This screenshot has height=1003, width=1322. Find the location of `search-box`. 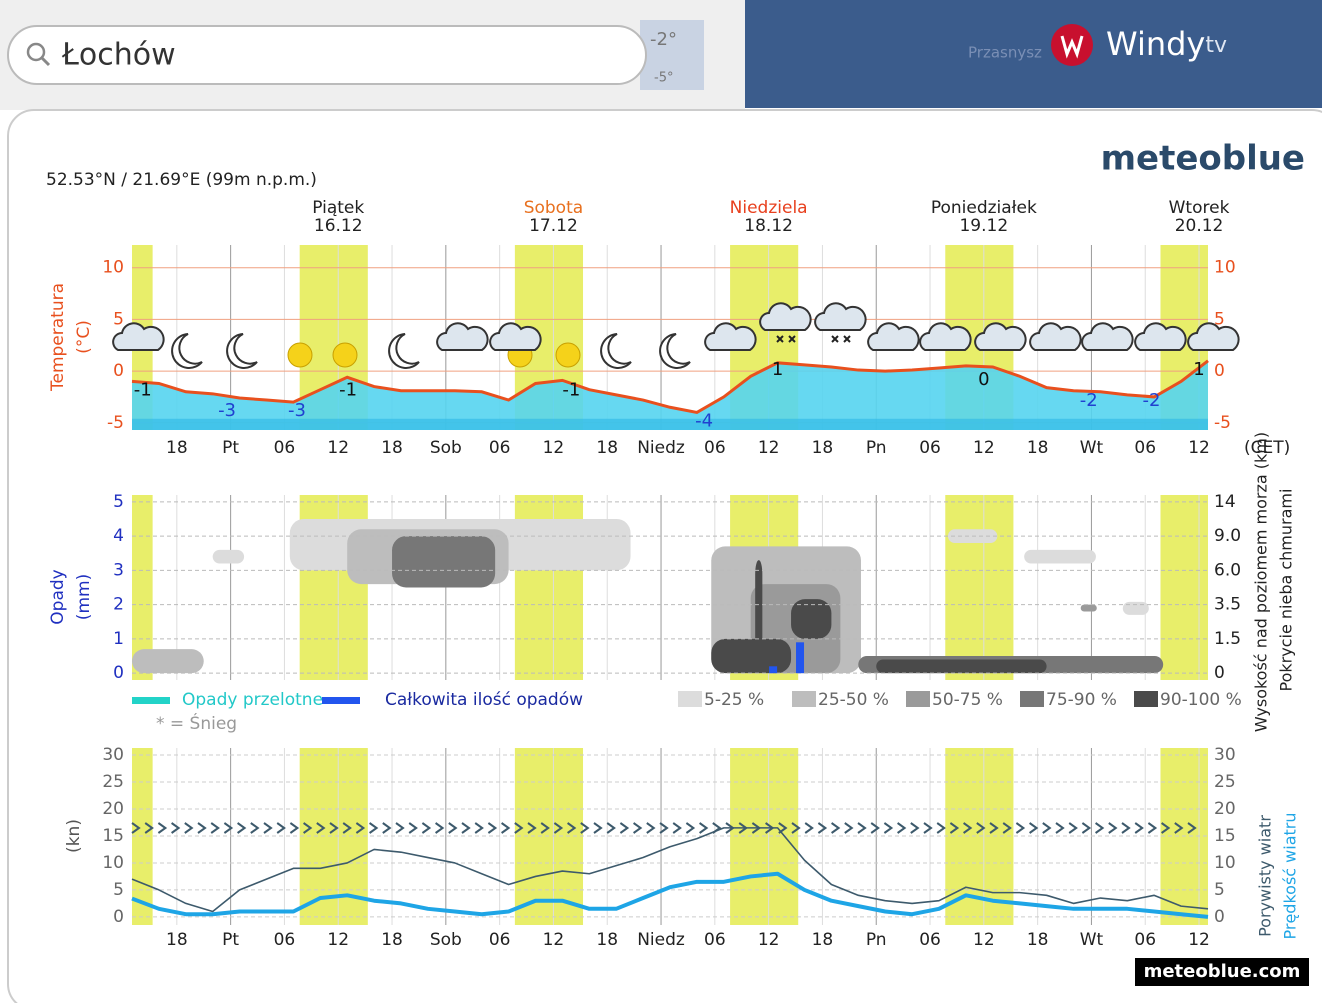

search-box is located at coordinates (327, 55).